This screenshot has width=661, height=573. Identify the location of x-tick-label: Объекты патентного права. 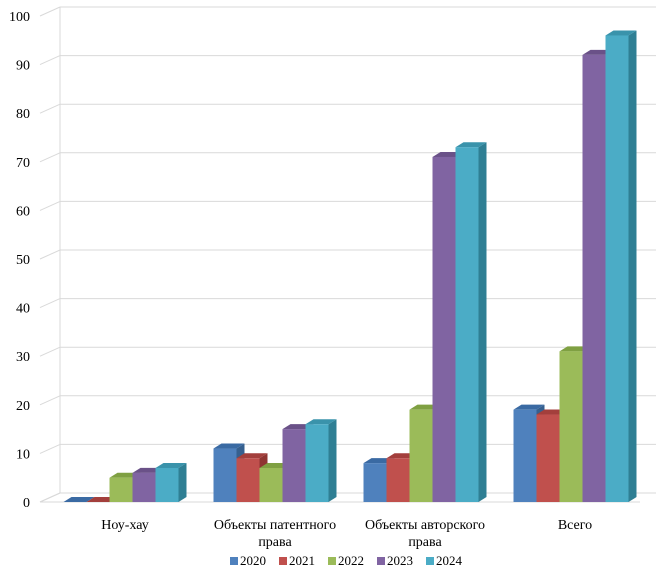
(275, 534).